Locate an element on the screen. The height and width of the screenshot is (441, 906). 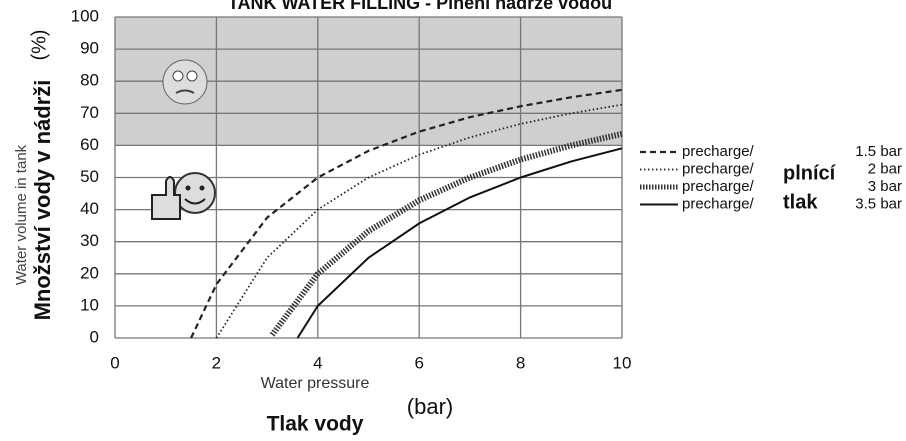
x-tick-label: 6 is located at coordinates (418, 362).